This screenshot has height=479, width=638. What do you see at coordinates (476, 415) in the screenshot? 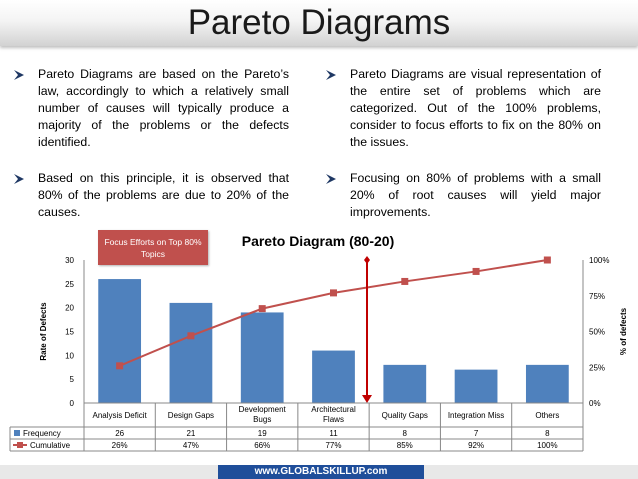
I see `x-tick-label: Integration Miss` at bounding box center [476, 415].